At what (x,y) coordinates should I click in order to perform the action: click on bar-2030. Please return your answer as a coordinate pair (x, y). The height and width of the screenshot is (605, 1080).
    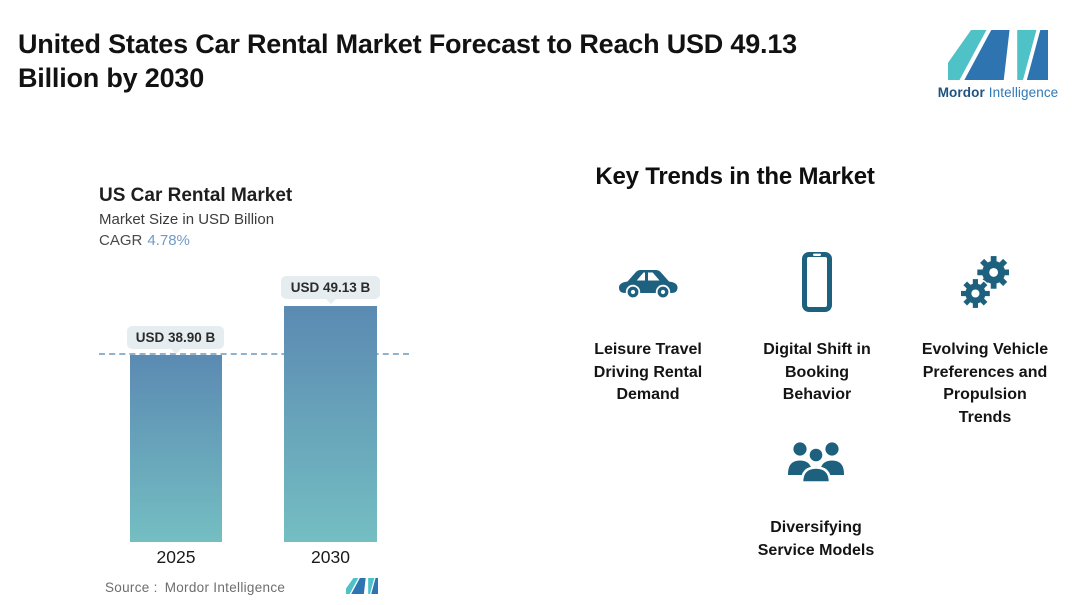
    Looking at the image, I should click on (330, 424).